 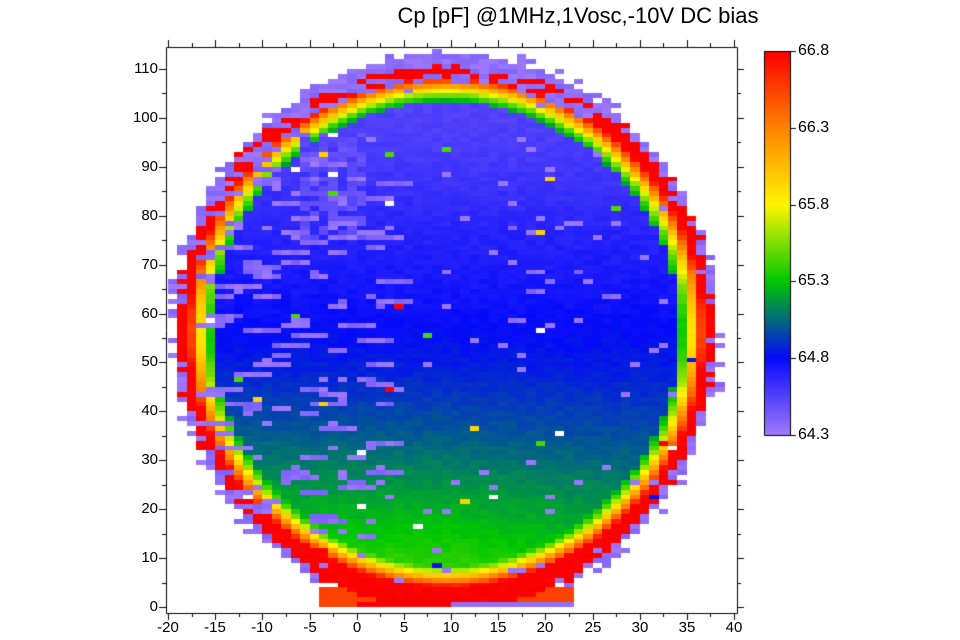 What do you see at coordinates (578, 15) in the screenshot?
I see `chart-title: Cp [pF] @1MHz,1Vosc,-10V DC bias` at bounding box center [578, 15].